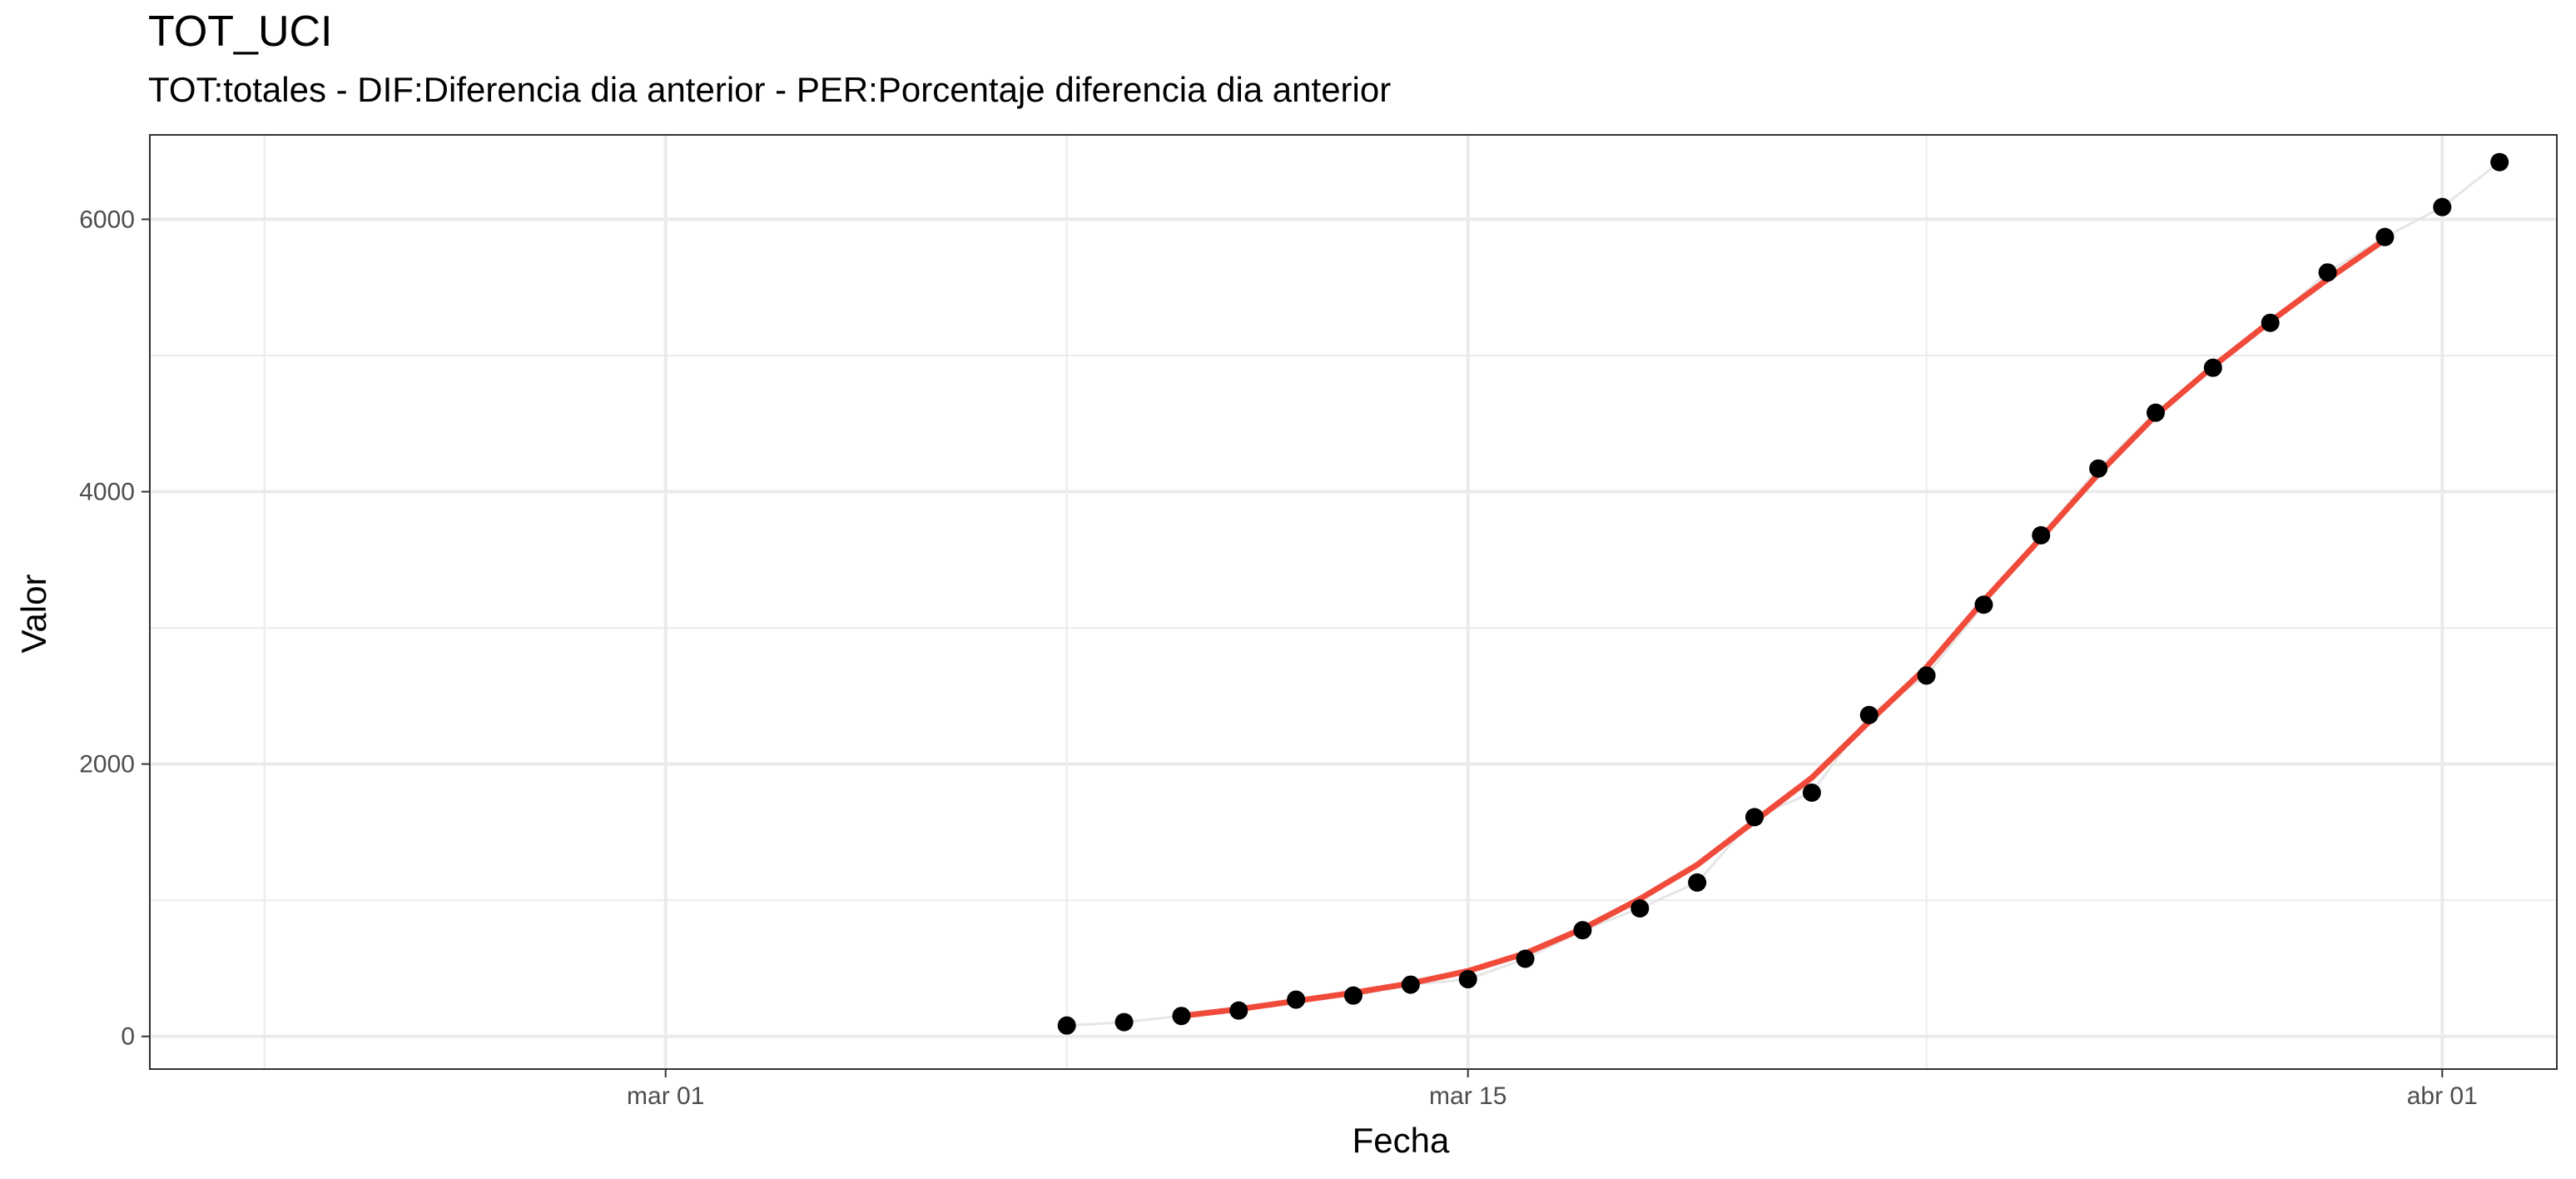 This screenshot has height=1179, width=2576. I want to click on y-tick-label: 6000, so click(107, 219).